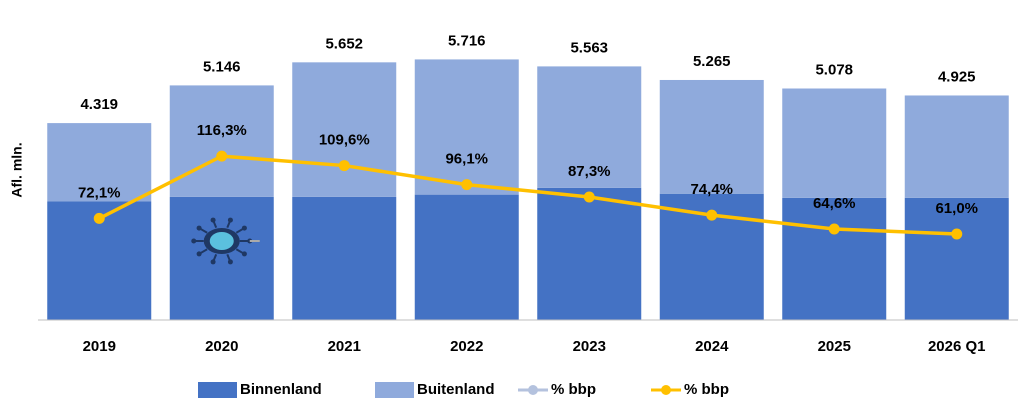  Describe the element at coordinates (467, 40) in the screenshot. I see `total-label: 5.716` at that location.